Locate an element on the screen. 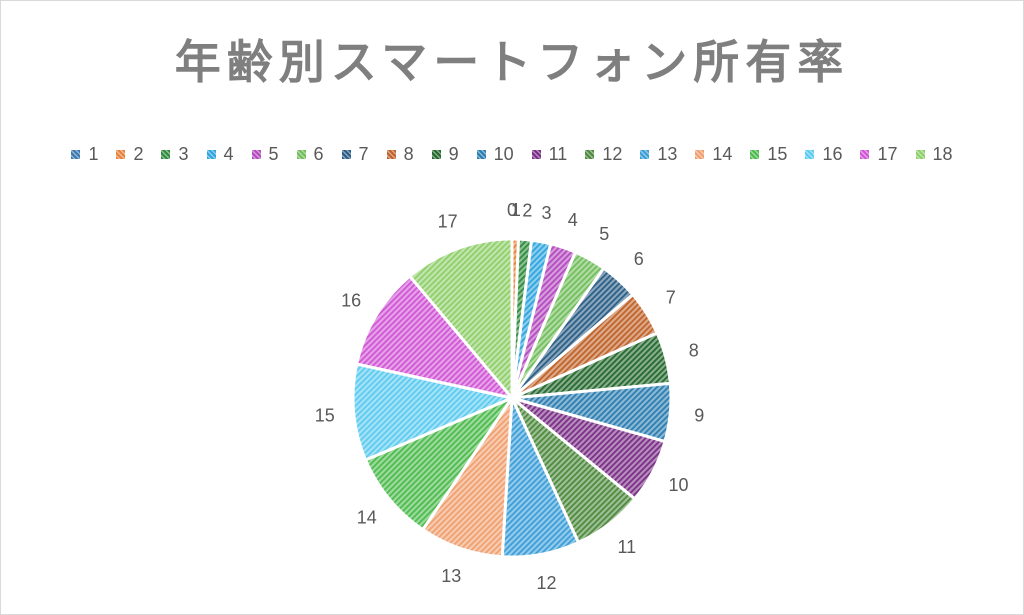 The width and height of the screenshot is (1024, 615). data-label-10: 9 is located at coordinates (699, 415).